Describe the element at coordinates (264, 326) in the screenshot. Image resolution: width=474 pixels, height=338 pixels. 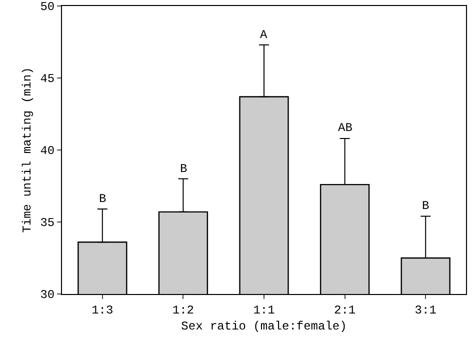
I see `x-axis-title: Sex ratio (male:female)` at that location.